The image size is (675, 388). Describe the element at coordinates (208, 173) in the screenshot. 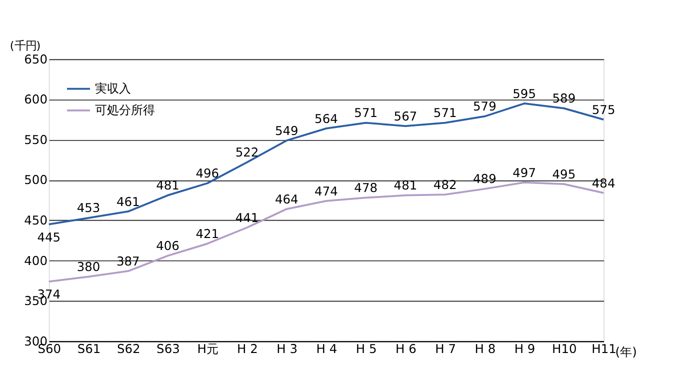

I see `data-label: 496` at that location.